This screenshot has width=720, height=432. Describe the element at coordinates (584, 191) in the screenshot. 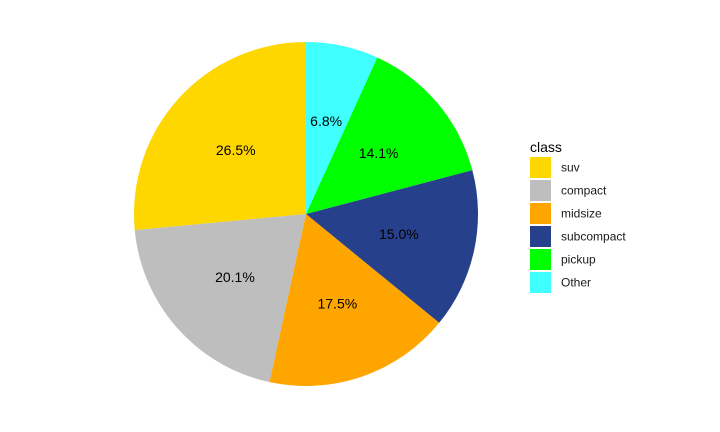

I see `legend-label-compact: compact` at that location.